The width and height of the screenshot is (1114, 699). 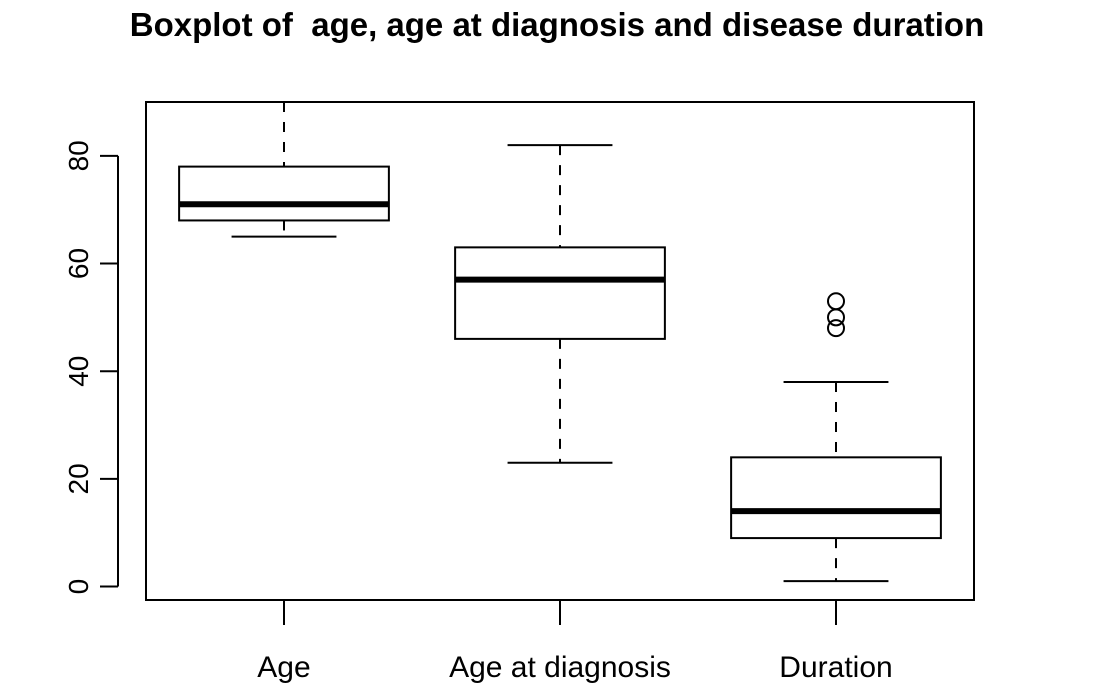 I want to click on x-axis: Age Age at diagnosis Duration, so click(x=575, y=641).